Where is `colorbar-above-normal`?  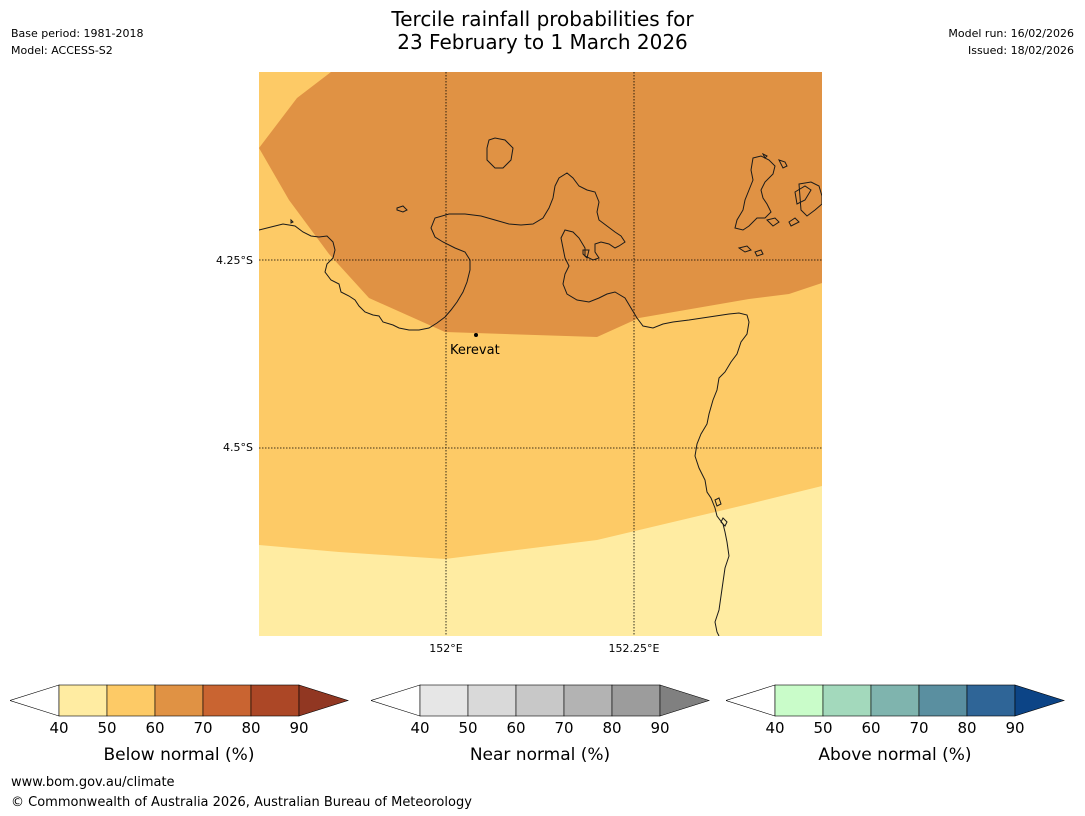 colorbar-above-normal is located at coordinates (895, 700).